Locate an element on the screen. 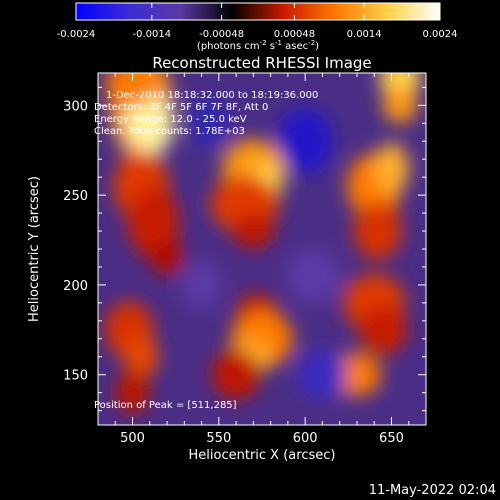 The image size is (500, 500). colorbar-units-label: (photons cm-2 s-1 asec-2) is located at coordinates (258, 45).